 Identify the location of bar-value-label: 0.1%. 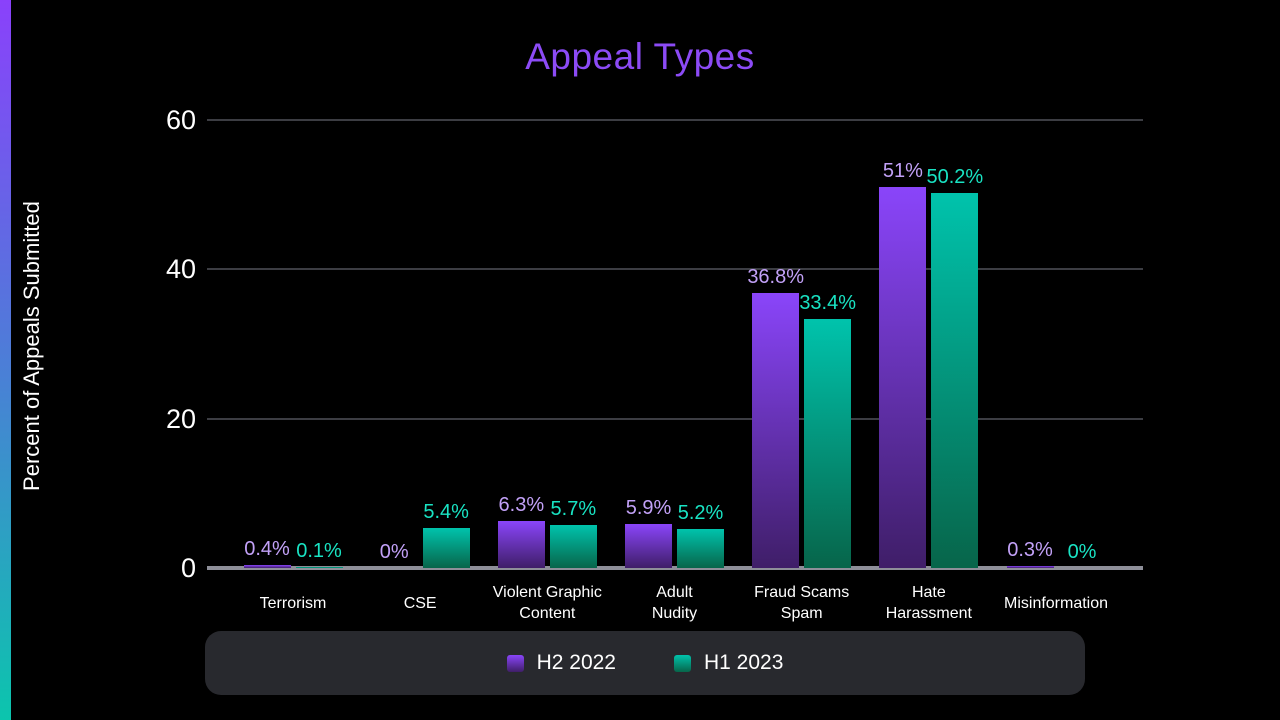
(319, 551).